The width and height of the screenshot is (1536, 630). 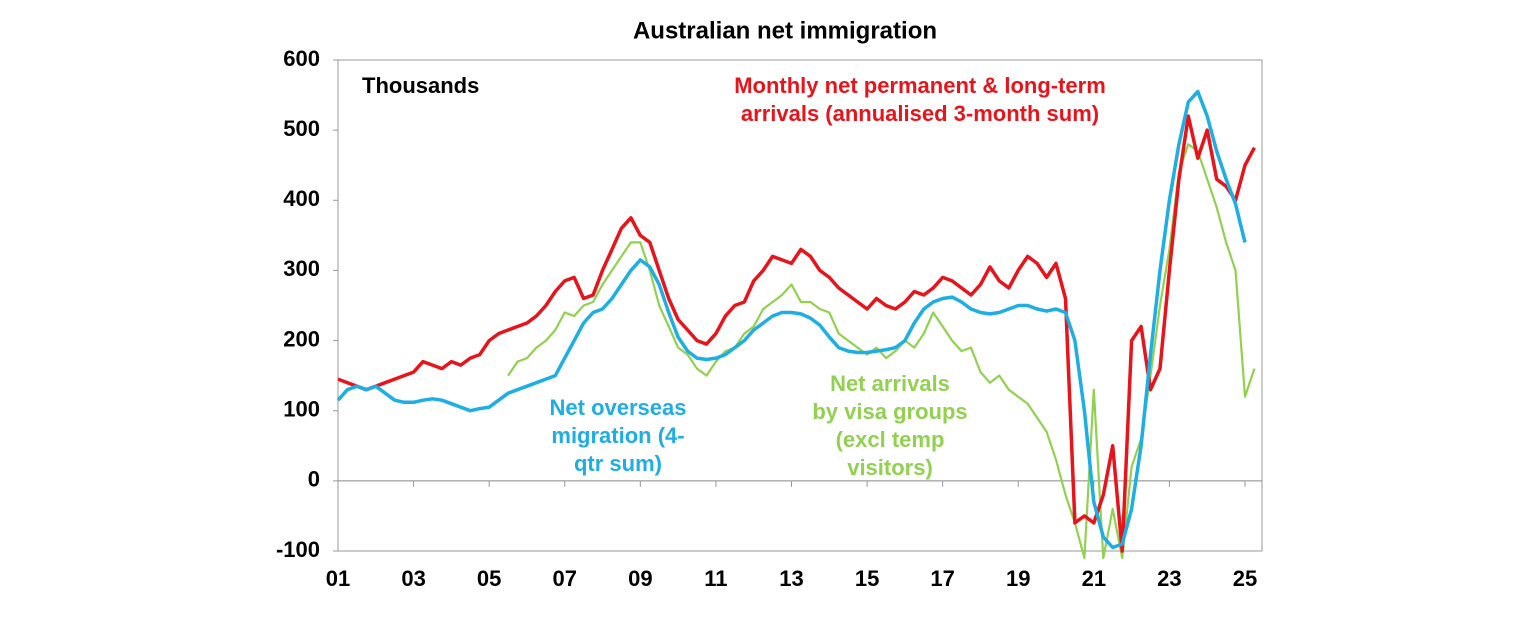 I want to click on y-tick-label: 200, so click(x=301, y=338).